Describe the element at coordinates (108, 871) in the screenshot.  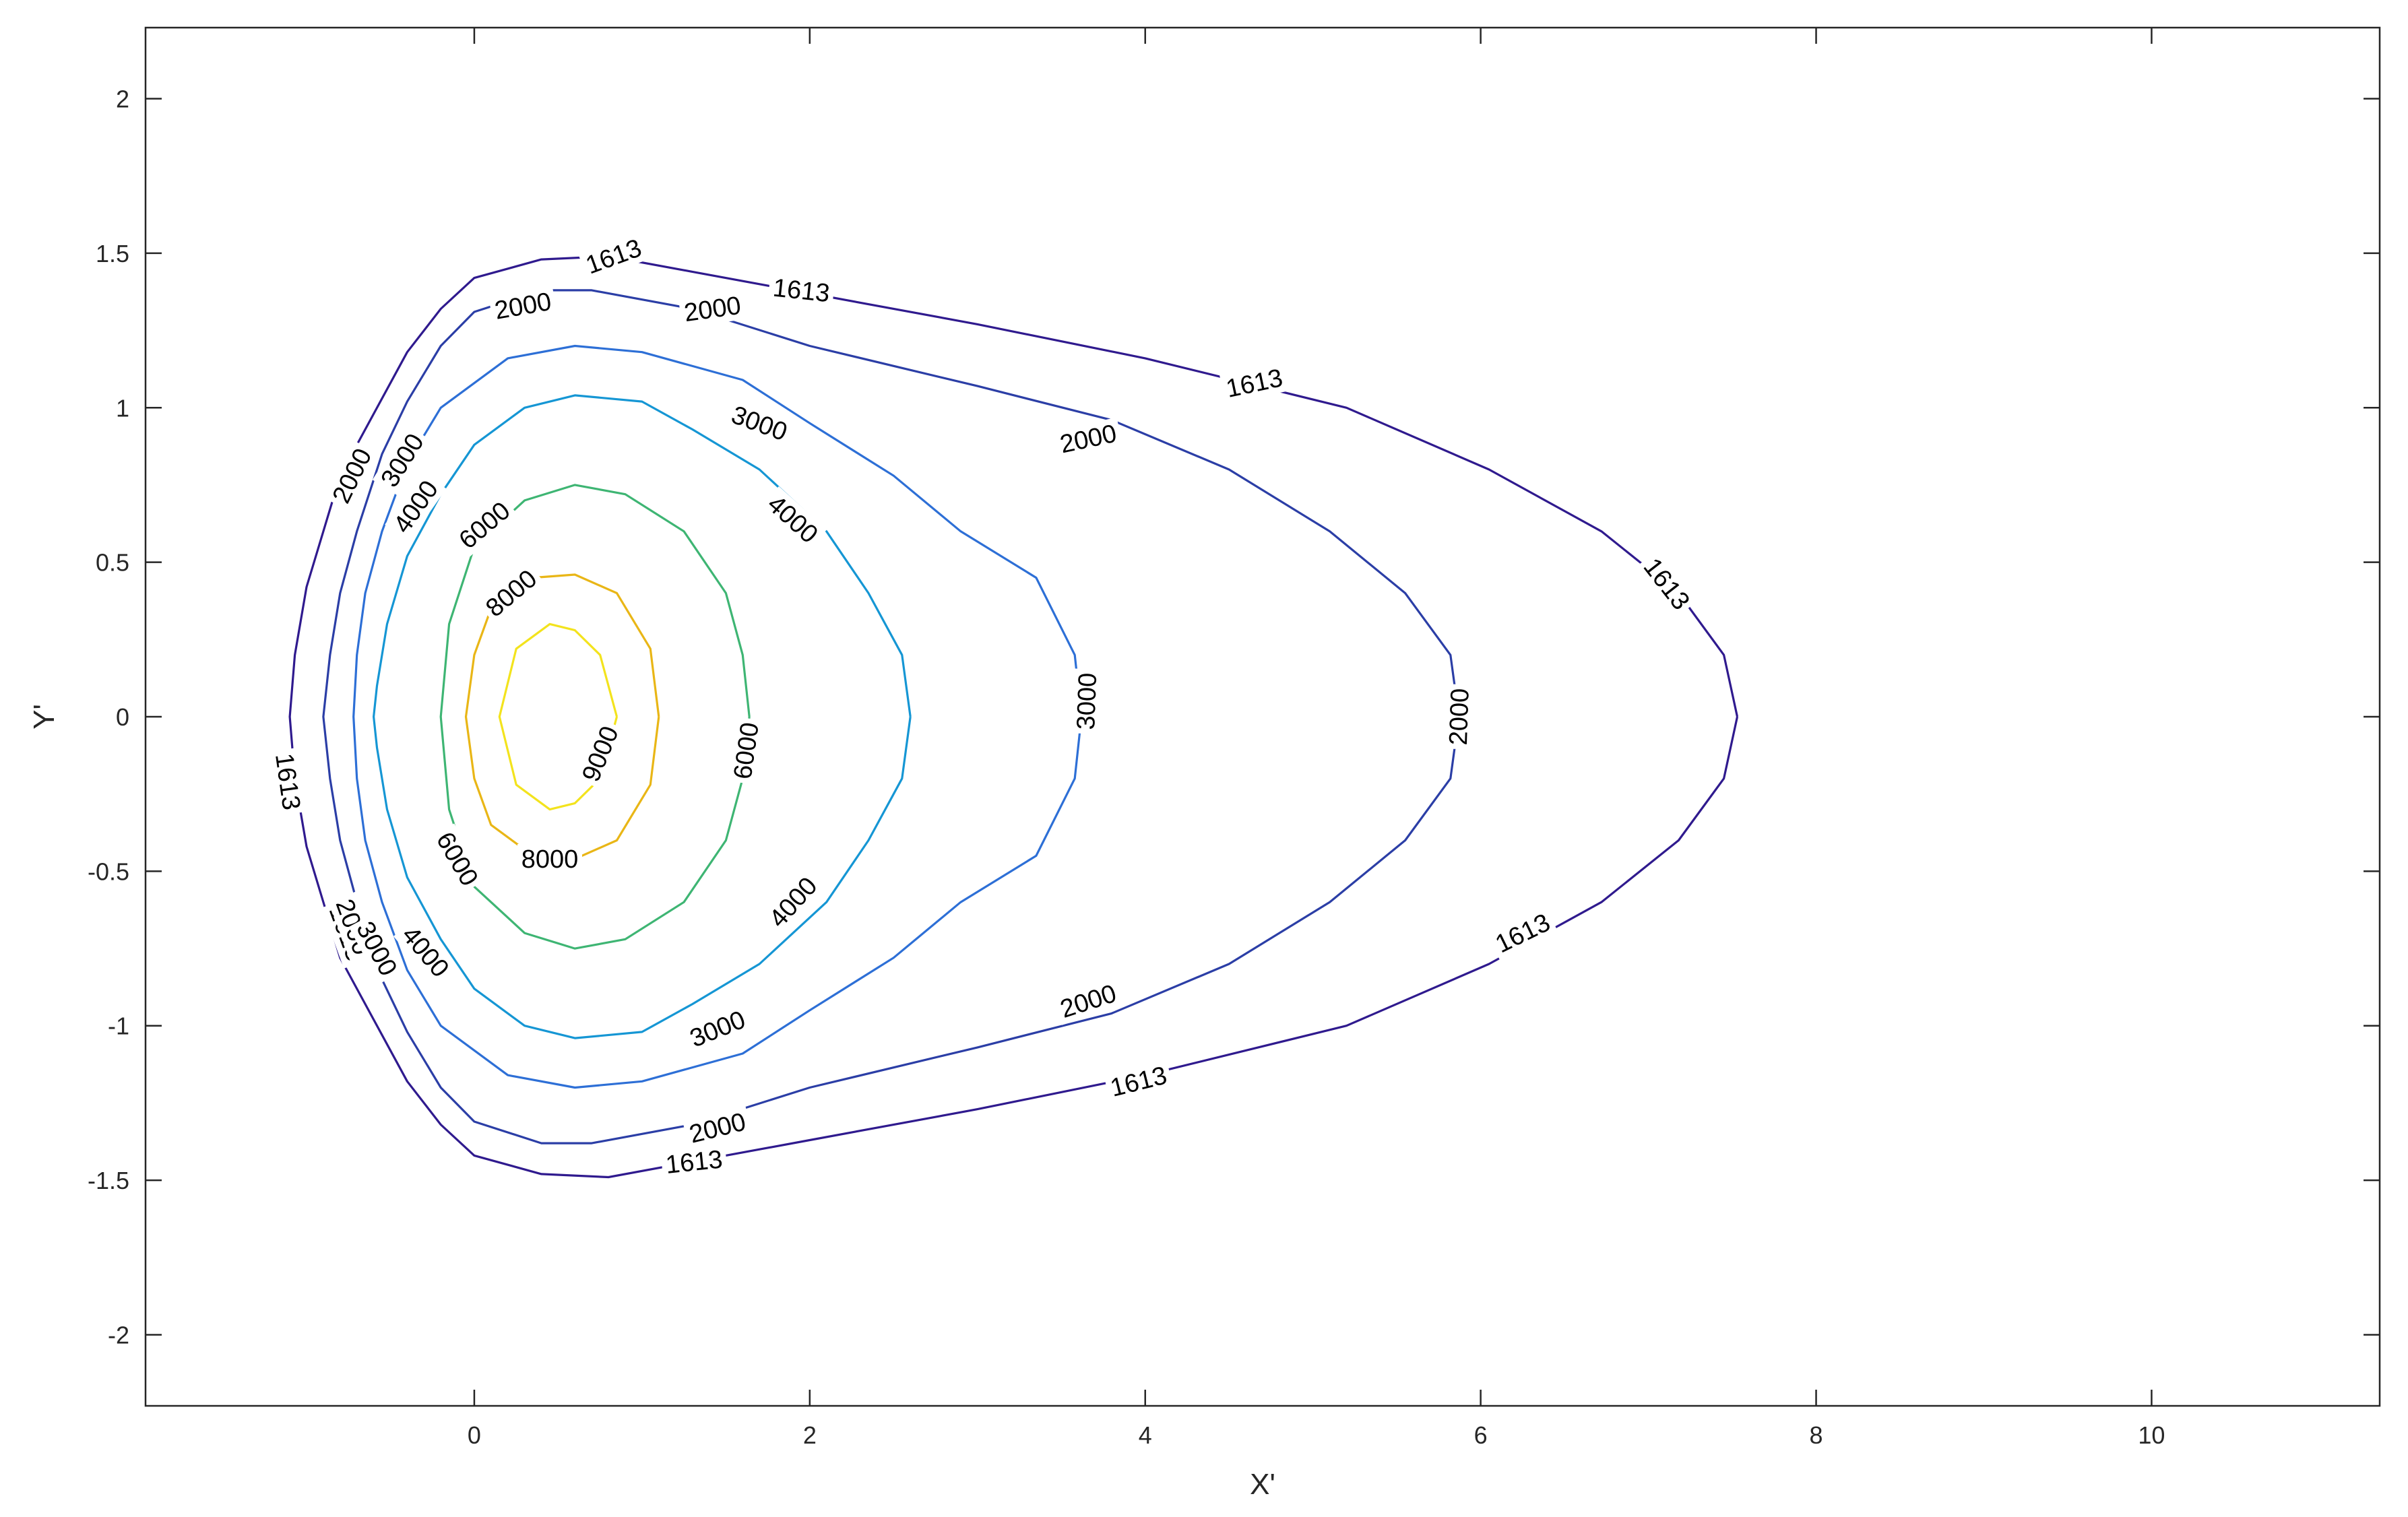
I see `y-tick-label: -0.5` at that location.